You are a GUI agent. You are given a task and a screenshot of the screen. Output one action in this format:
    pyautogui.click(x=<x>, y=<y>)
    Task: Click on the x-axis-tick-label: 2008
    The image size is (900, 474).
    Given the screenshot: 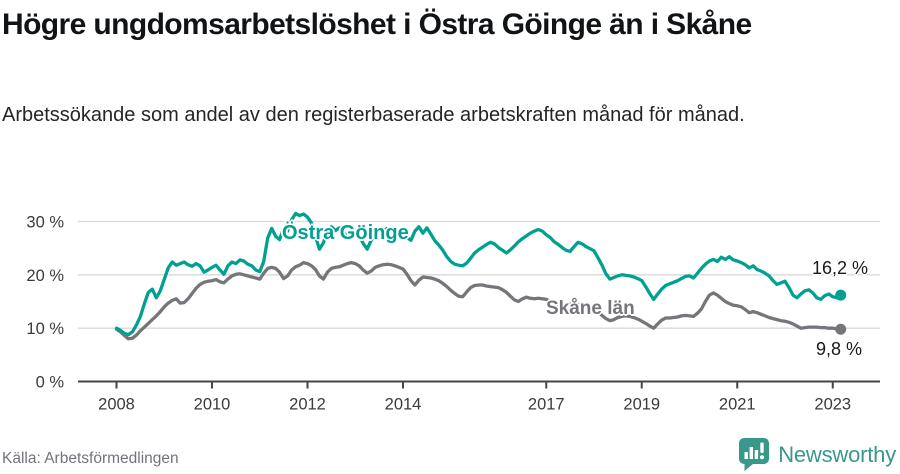 What is the action you would take?
    pyautogui.click(x=116, y=405)
    